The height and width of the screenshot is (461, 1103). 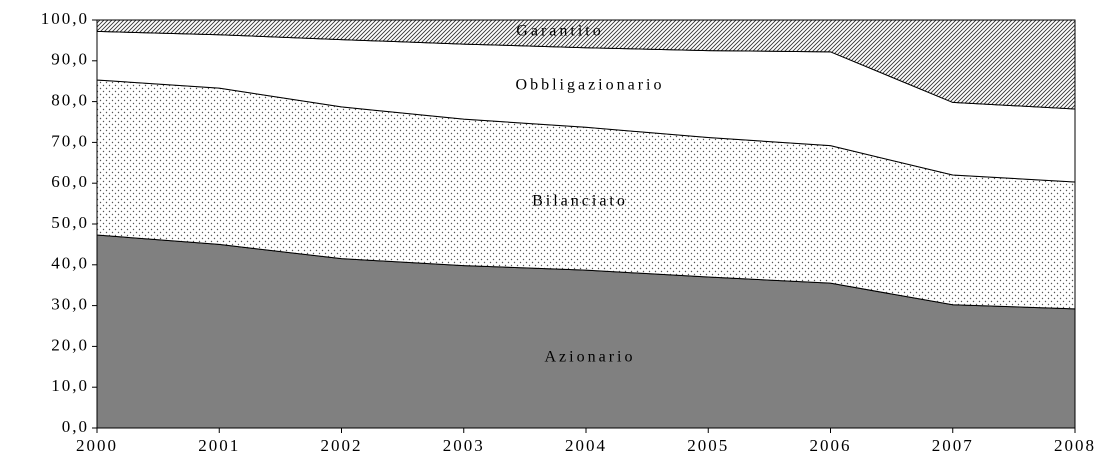 I want to click on y-tick-label: 60,0, so click(x=70, y=181).